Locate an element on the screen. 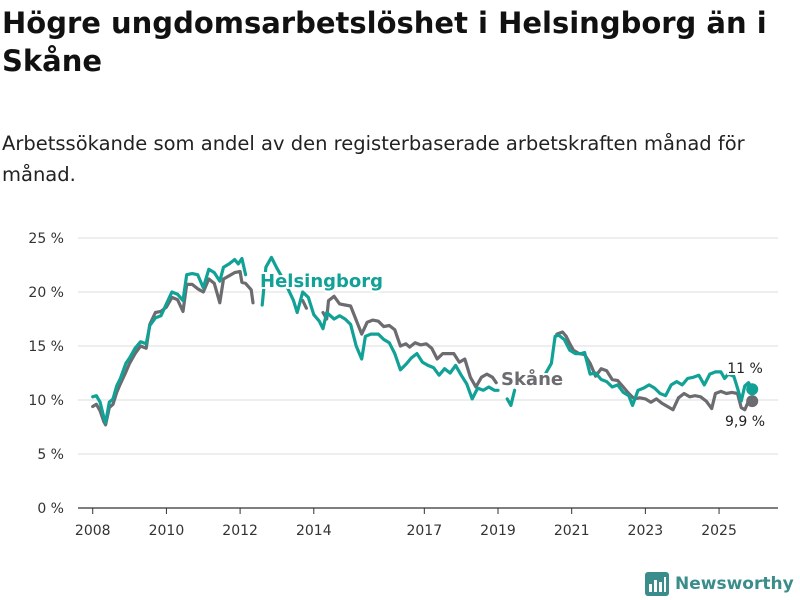 The width and height of the screenshot is (800, 600). newsworthy-logo: Newsworthy is located at coordinates (719, 584).